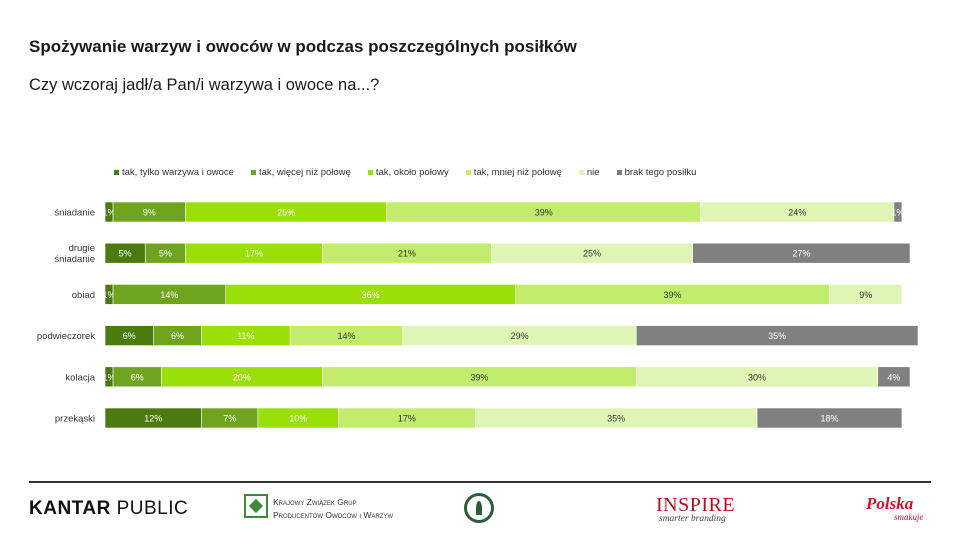  I want to click on legend-item-4: nie, so click(589, 172).